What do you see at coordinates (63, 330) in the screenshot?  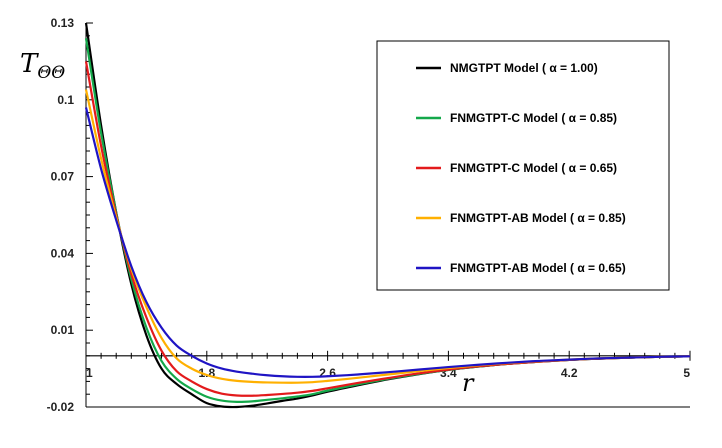 I see `y-tick-label: 0.01` at bounding box center [63, 330].